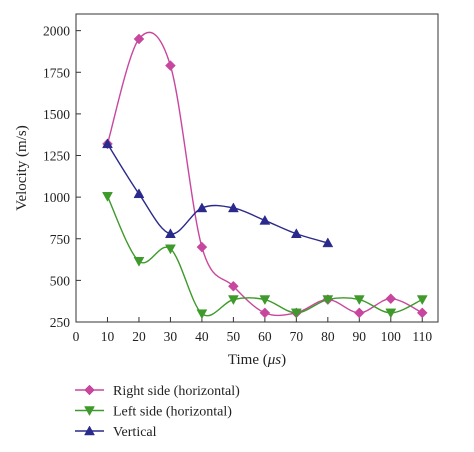  What do you see at coordinates (139, 336) in the screenshot?
I see `x-tick-label: 20` at bounding box center [139, 336].